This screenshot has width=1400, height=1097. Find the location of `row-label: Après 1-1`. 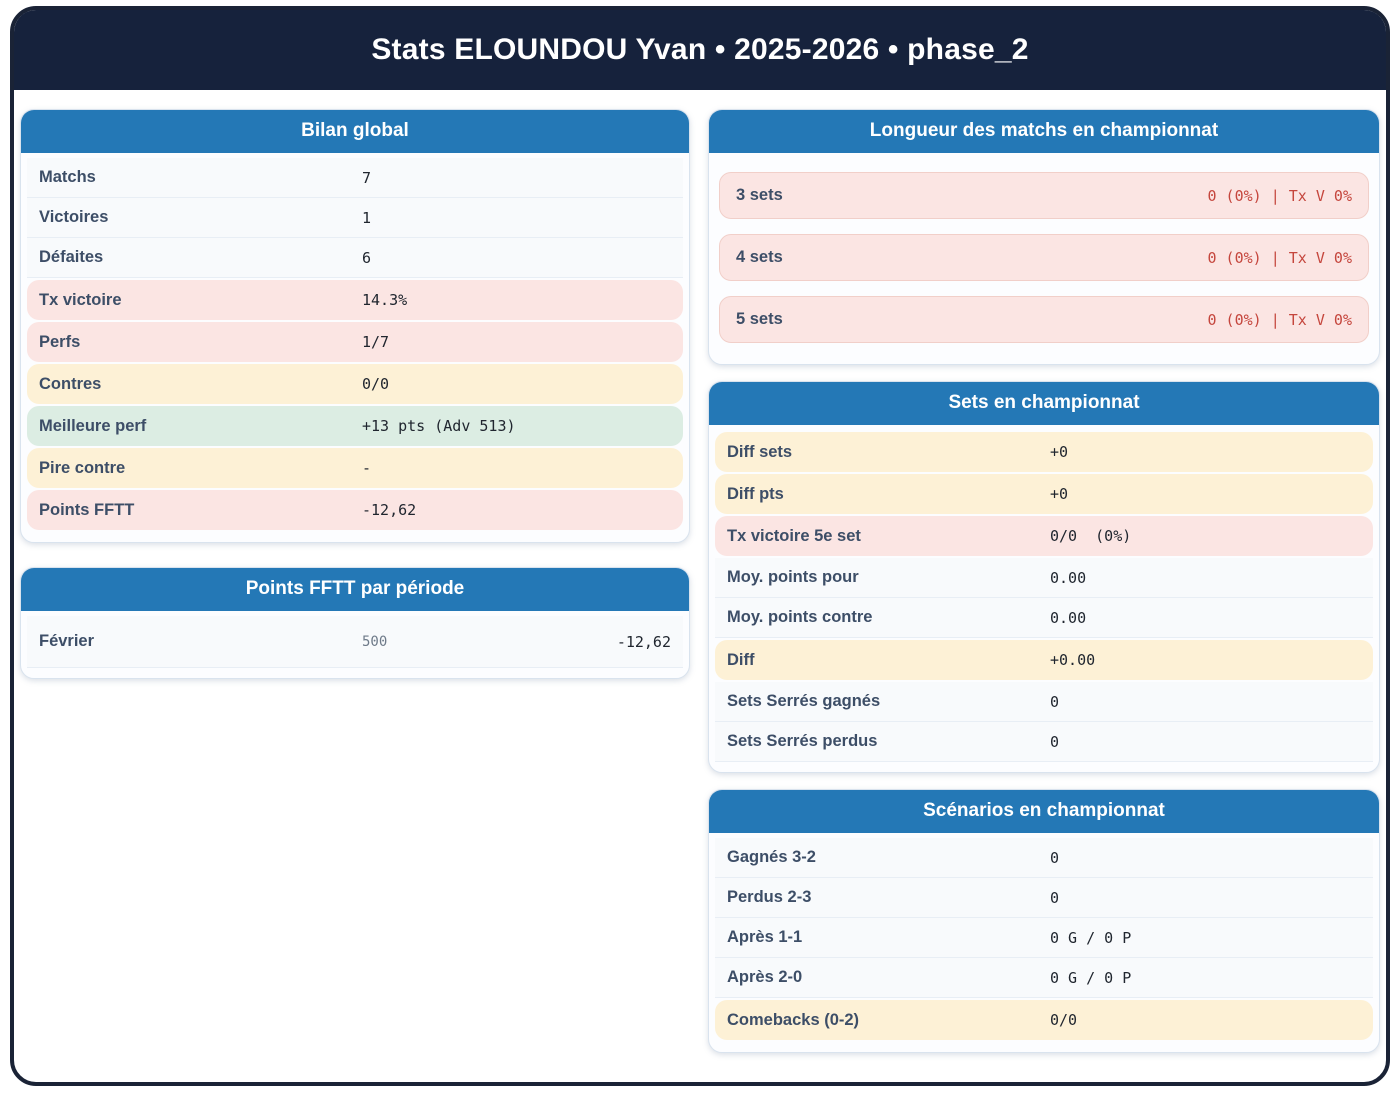

row-label: Après 1-1 is located at coordinates (765, 937).